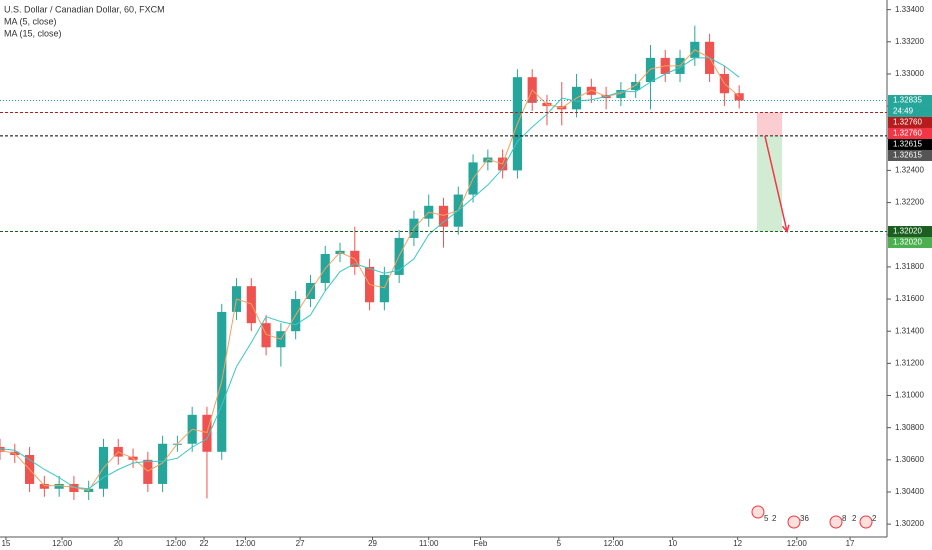 This screenshot has height=550, width=932. What do you see at coordinates (909, 523) in the screenshot?
I see `y-tick-label: 1.30200` at bounding box center [909, 523].